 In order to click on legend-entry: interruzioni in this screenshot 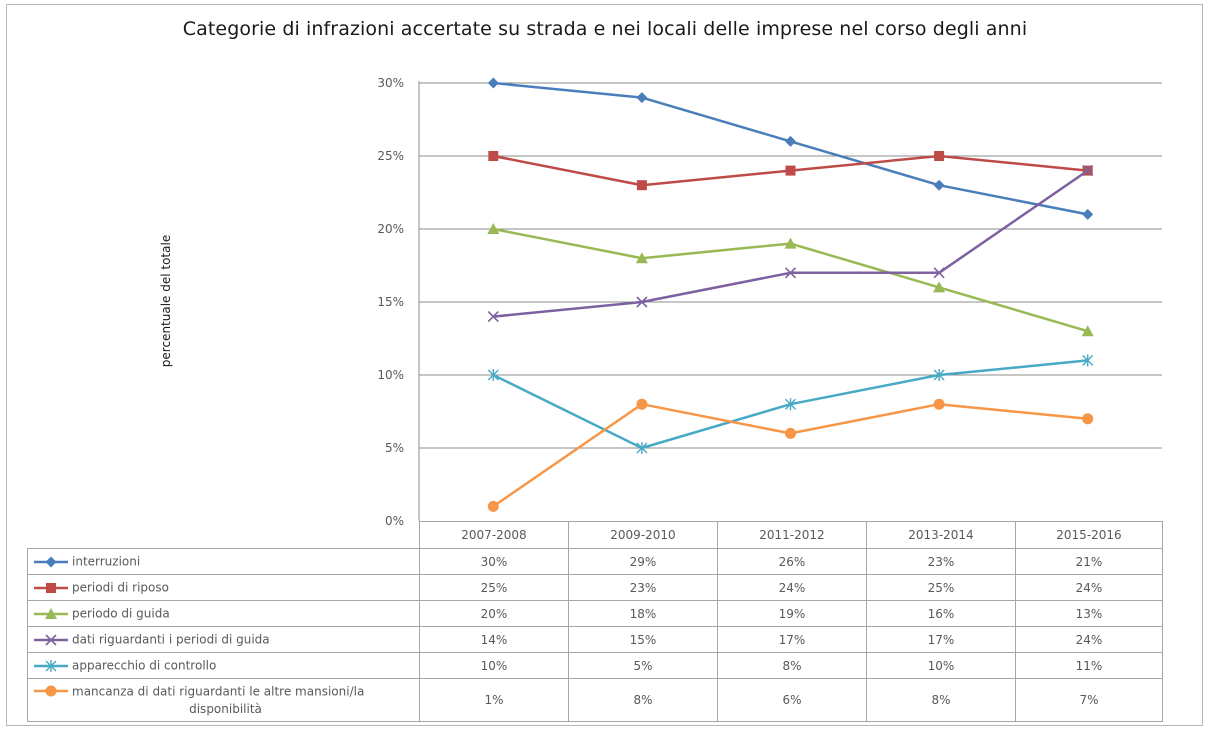, I will do `click(223, 561)`.